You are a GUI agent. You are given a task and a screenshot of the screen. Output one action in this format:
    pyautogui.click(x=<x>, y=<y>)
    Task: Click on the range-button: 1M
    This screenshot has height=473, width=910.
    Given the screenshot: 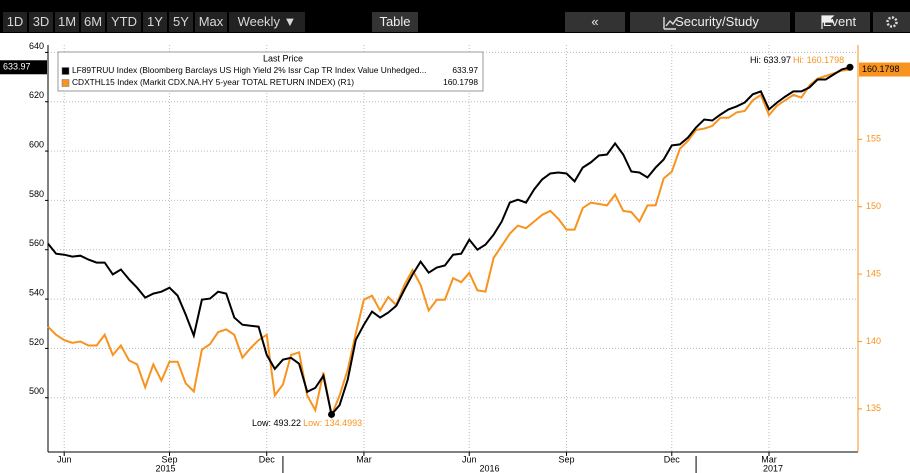 What is the action you would take?
    pyautogui.click(x=67, y=22)
    